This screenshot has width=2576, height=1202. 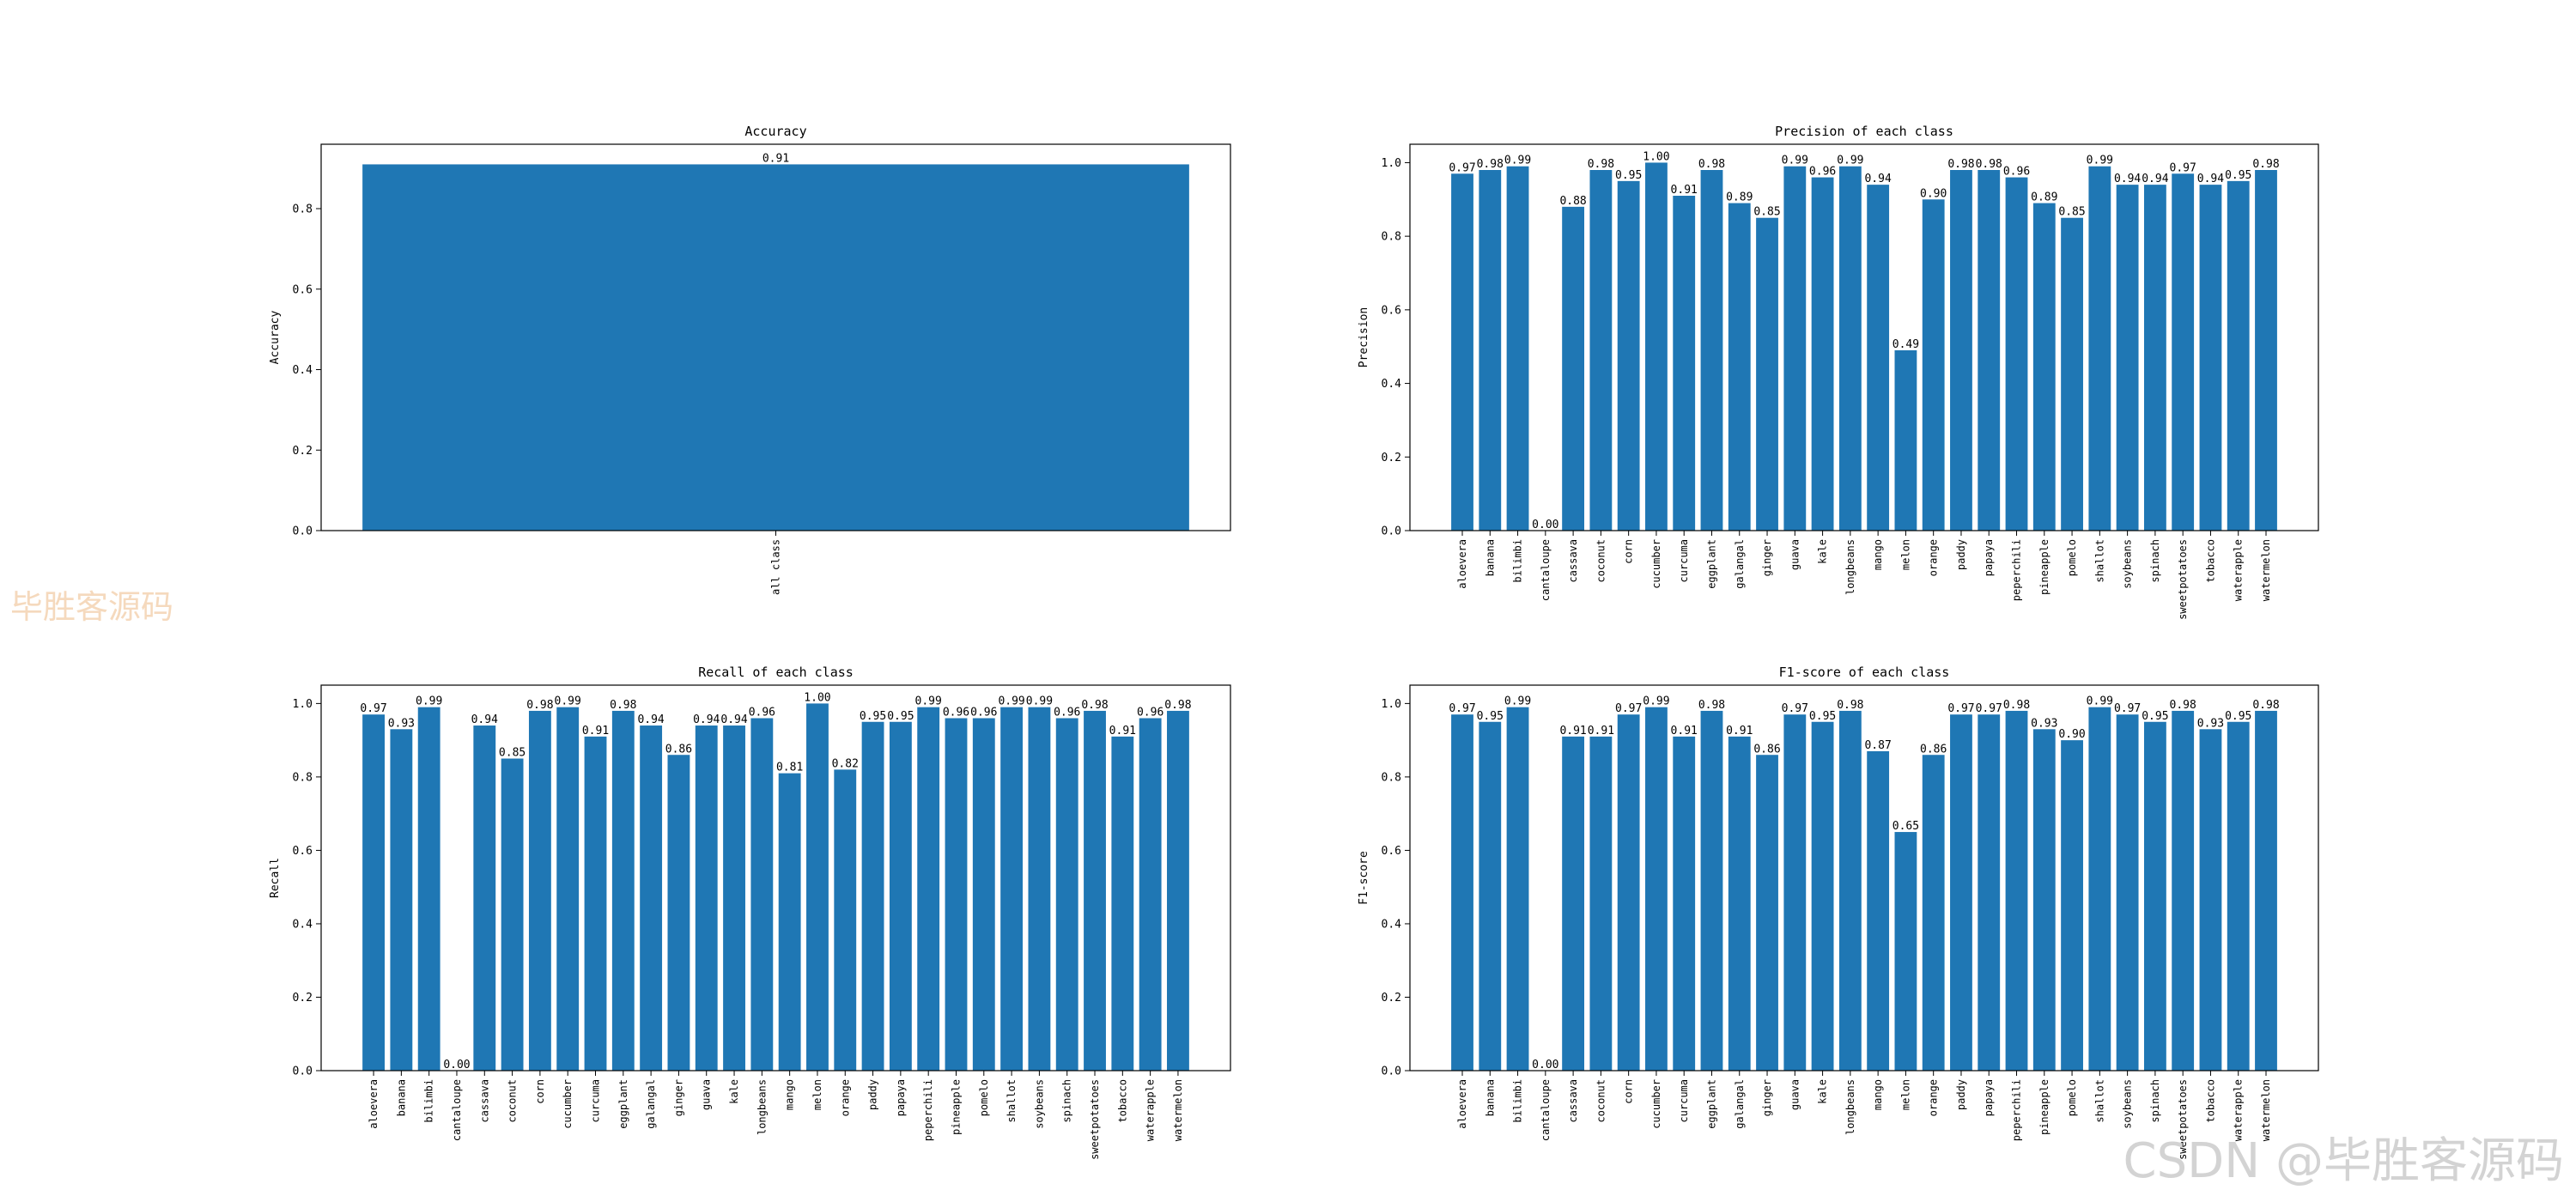 What do you see at coordinates (1656, 564) in the screenshot?
I see `x-tick-label: cucumber` at bounding box center [1656, 564].